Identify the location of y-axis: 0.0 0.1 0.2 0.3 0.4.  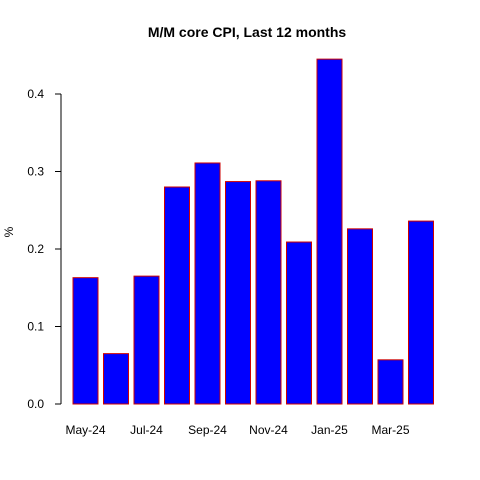
(44, 249).